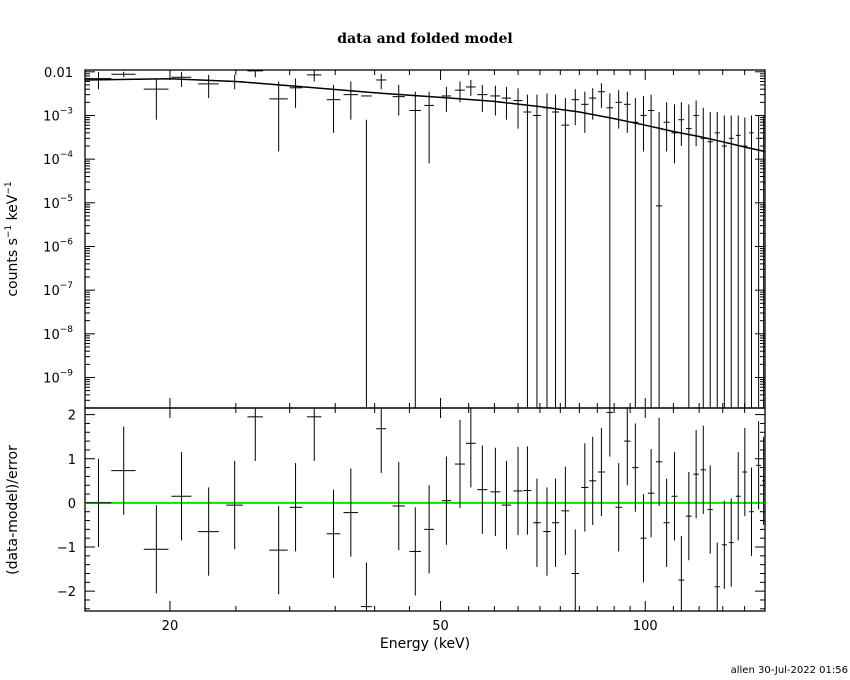 Image resolution: width=850 pixels, height=680 pixels. I want to click on top-y-axis-label: counts s−1 keV−1, so click(12, 238).